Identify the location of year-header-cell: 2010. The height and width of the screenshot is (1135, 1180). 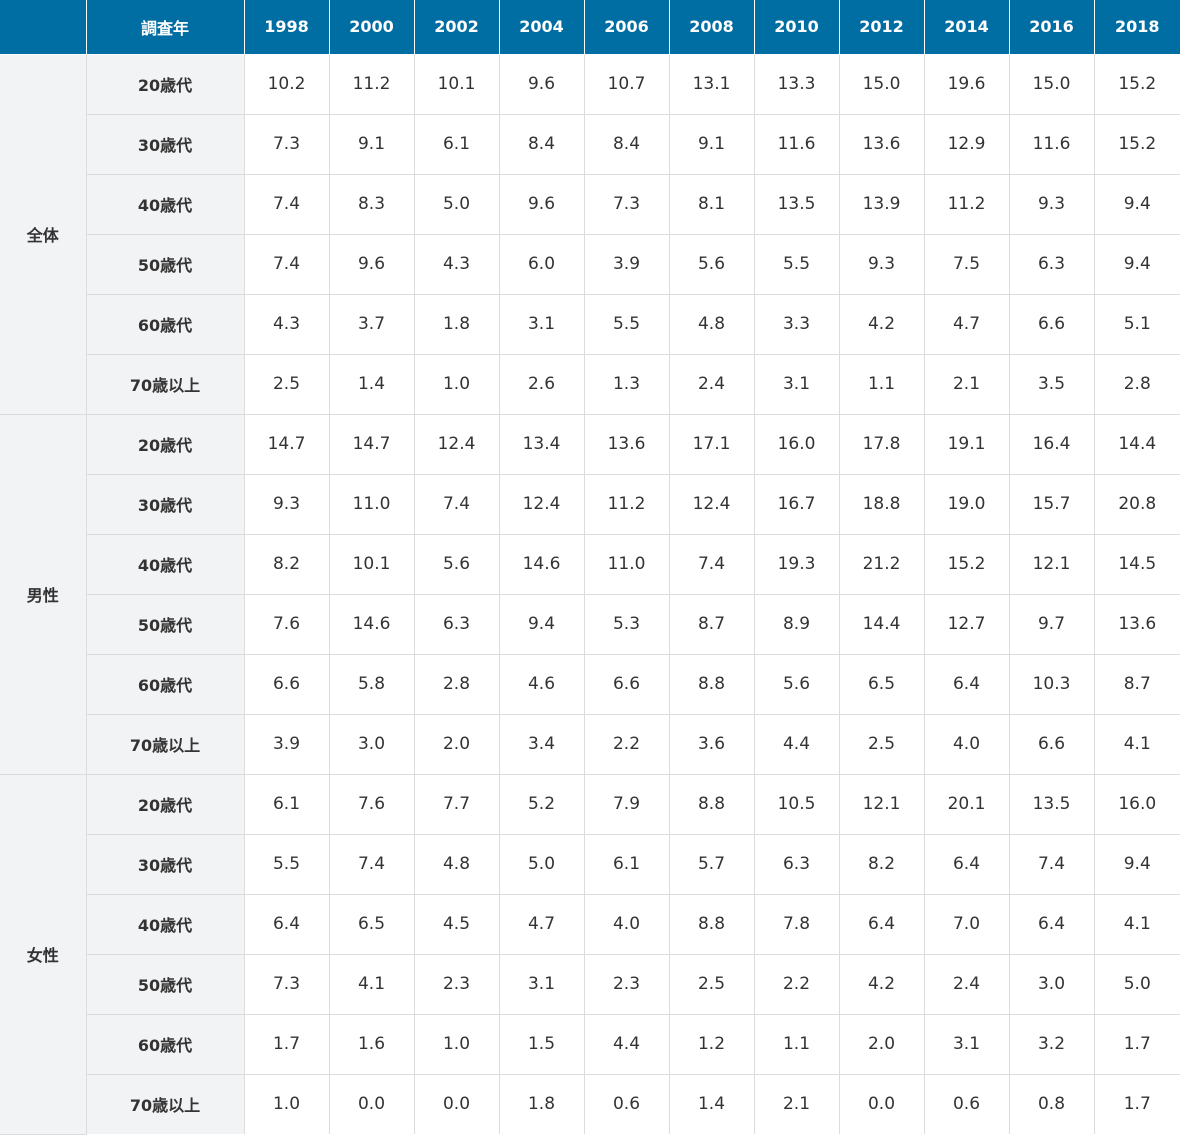
(796, 27).